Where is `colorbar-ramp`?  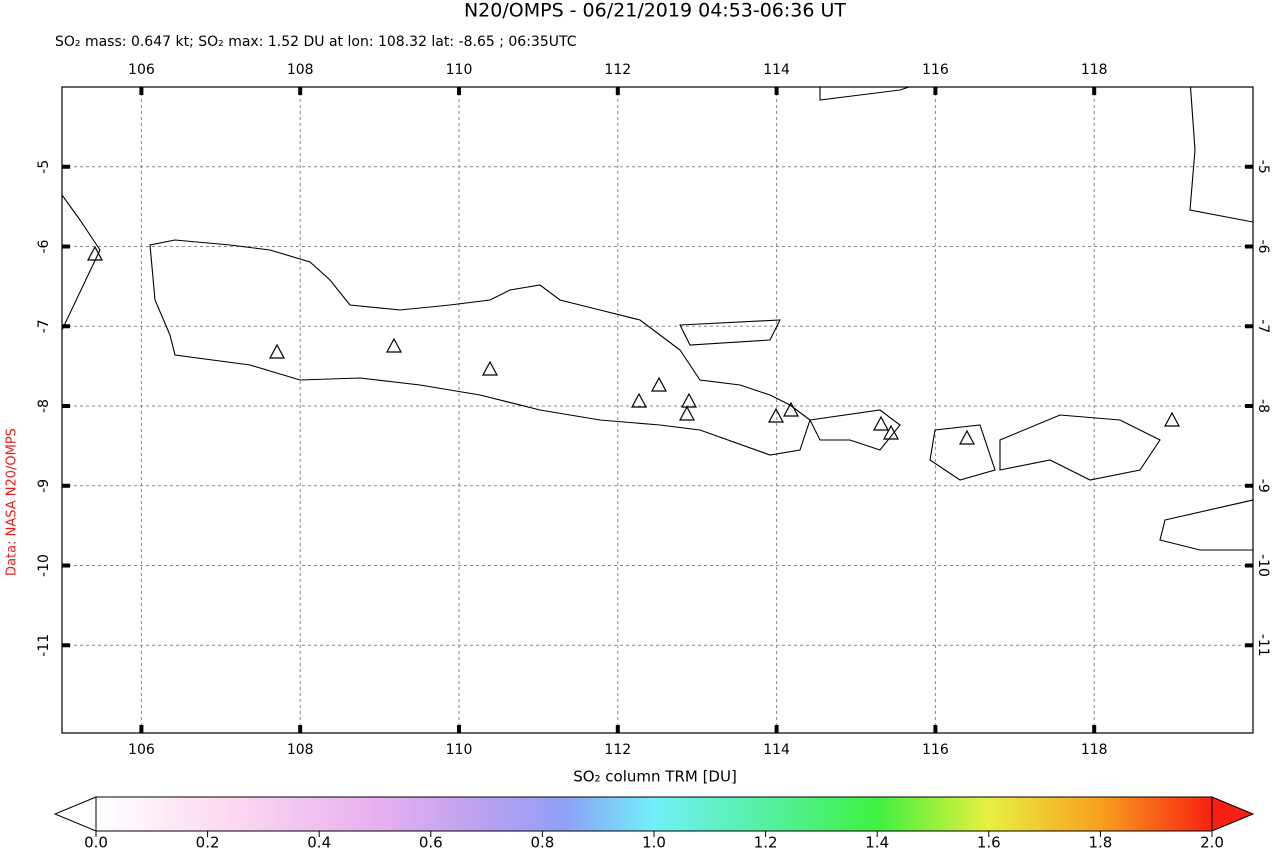
colorbar-ramp is located at coordinates (654, 814).